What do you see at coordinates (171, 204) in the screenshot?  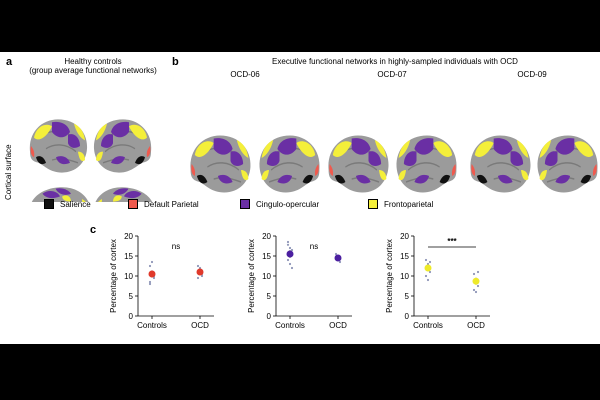 I see `legend-default-parietal-label: Default Parietal` at bounding box center [171, 204].